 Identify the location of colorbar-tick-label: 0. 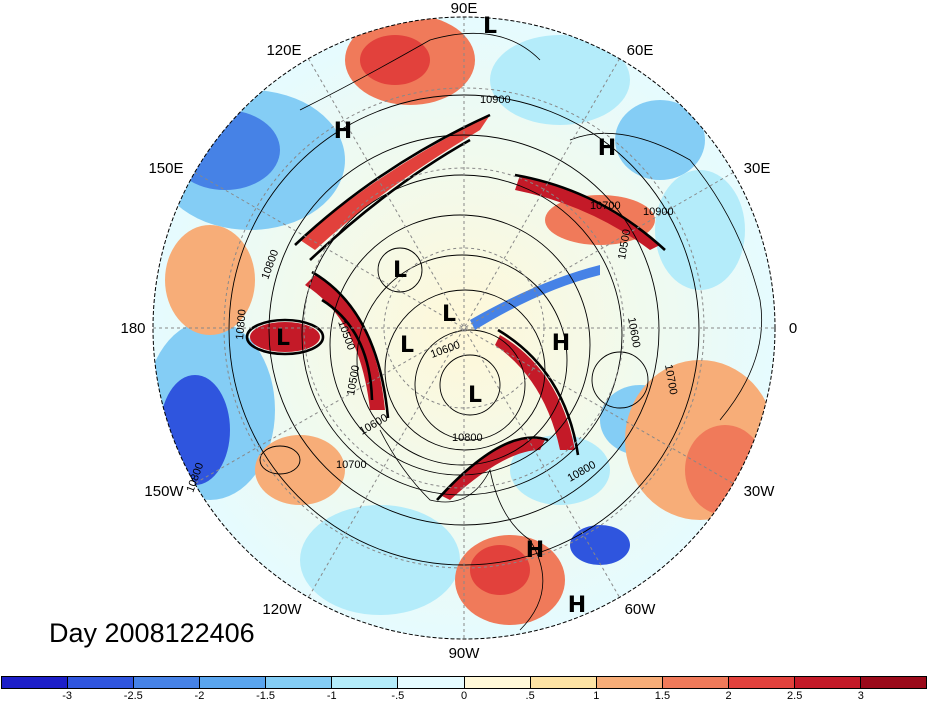
(464, 696).